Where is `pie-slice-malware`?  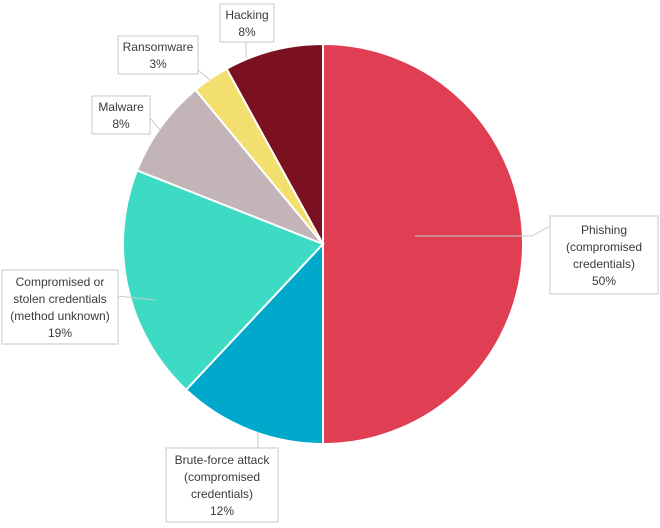 pie-slice-malware is located at coordinates (229, 166).